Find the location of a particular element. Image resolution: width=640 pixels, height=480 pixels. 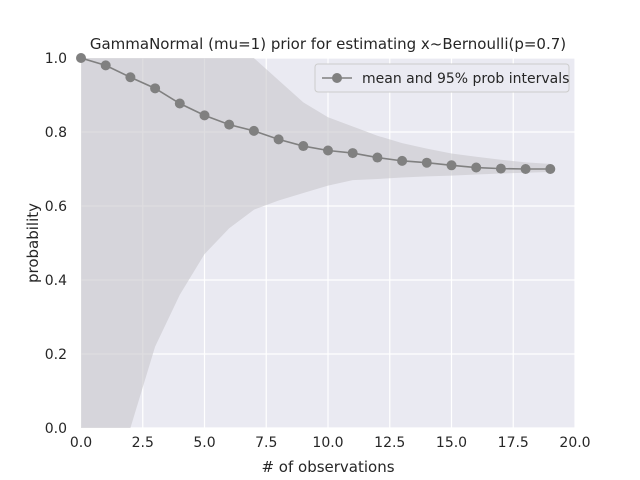

legend: mean and 95% prob intervals is located at coordinates (442, 78).